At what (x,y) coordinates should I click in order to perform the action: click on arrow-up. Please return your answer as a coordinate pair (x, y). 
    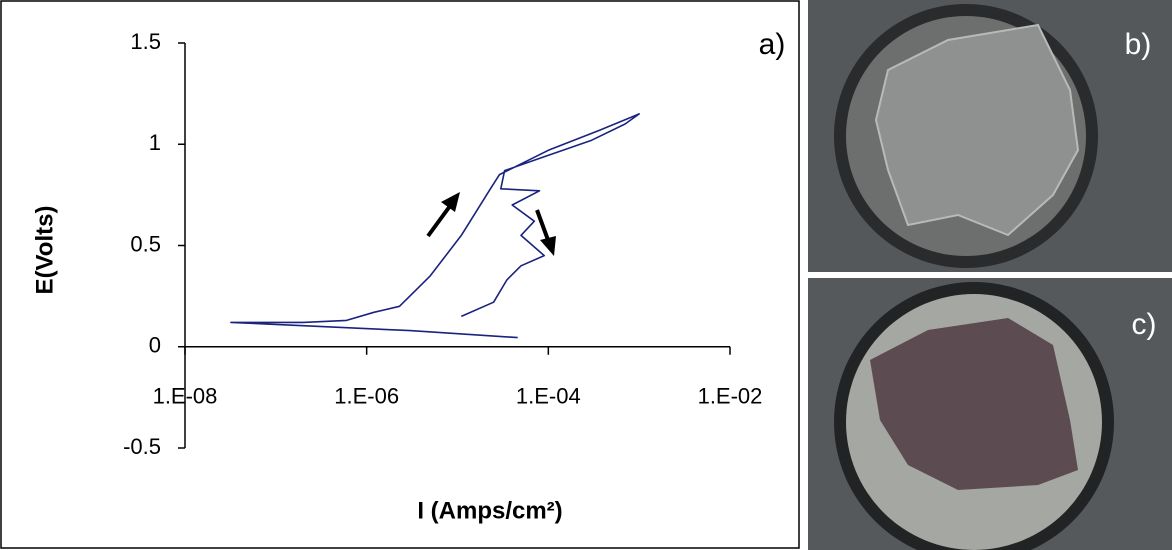
    Looking at the image, I should click on (443, 215).